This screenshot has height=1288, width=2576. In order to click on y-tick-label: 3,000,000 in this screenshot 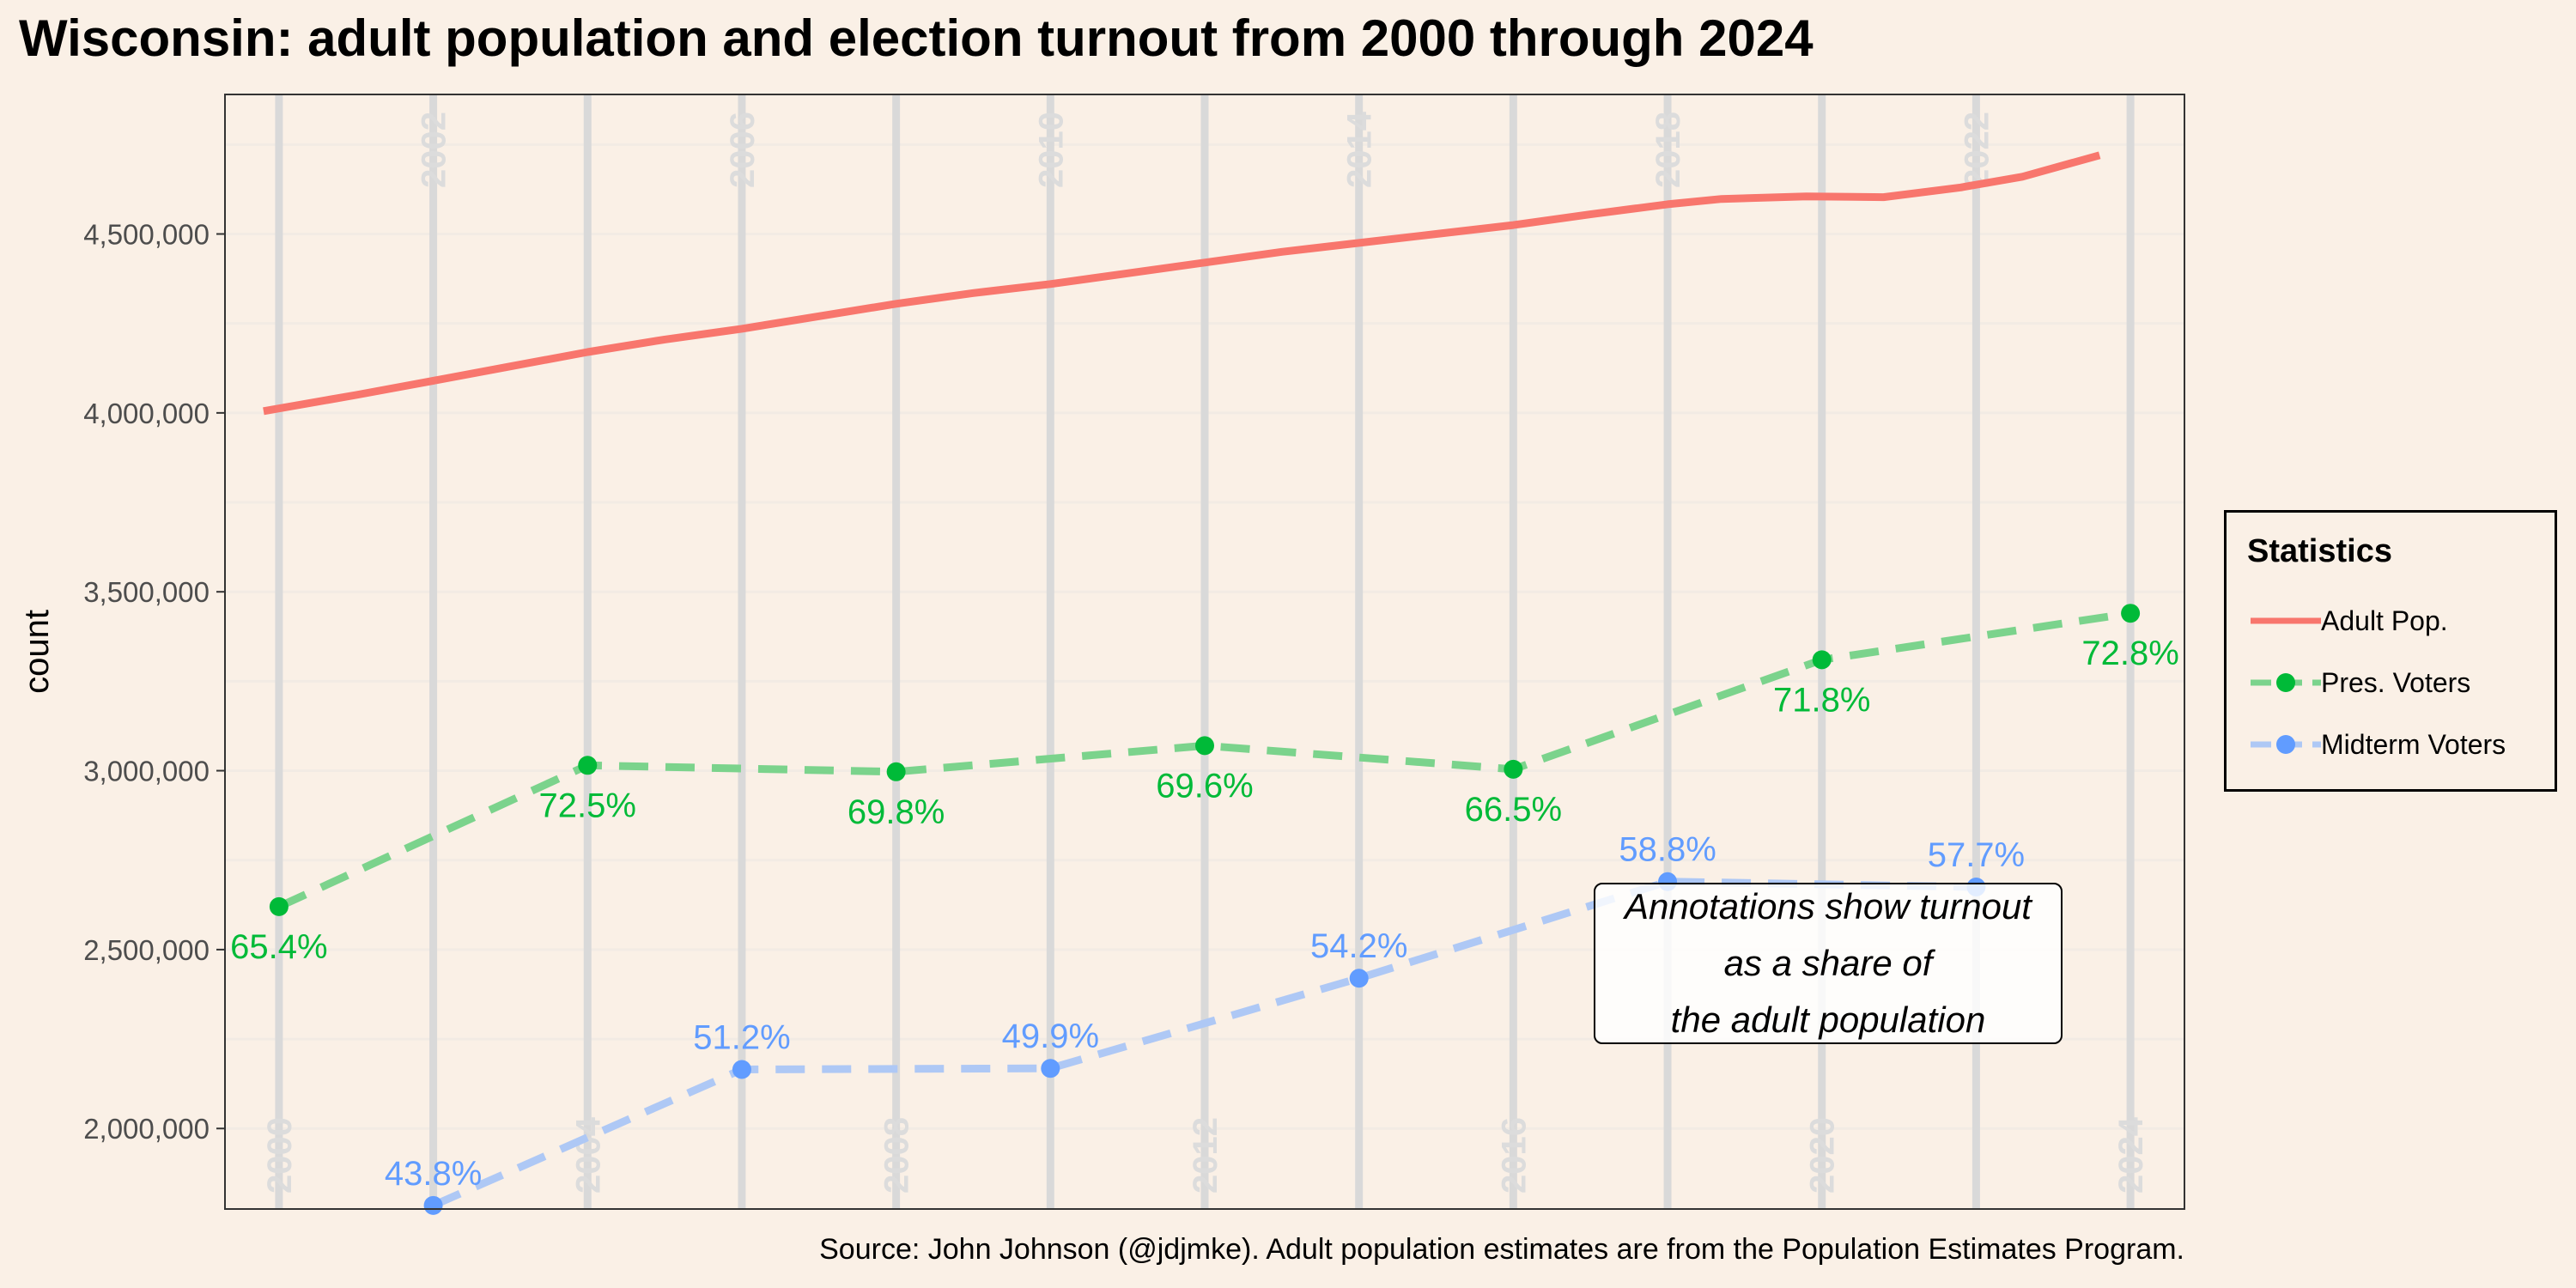, I will do `click(146, 771)`.